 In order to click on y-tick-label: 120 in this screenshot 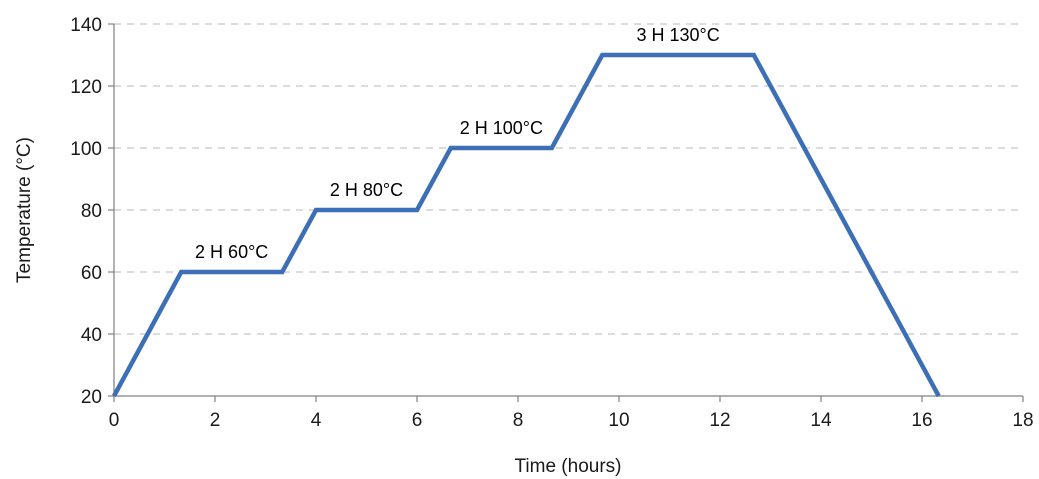, I will do `click(86, 87)`.